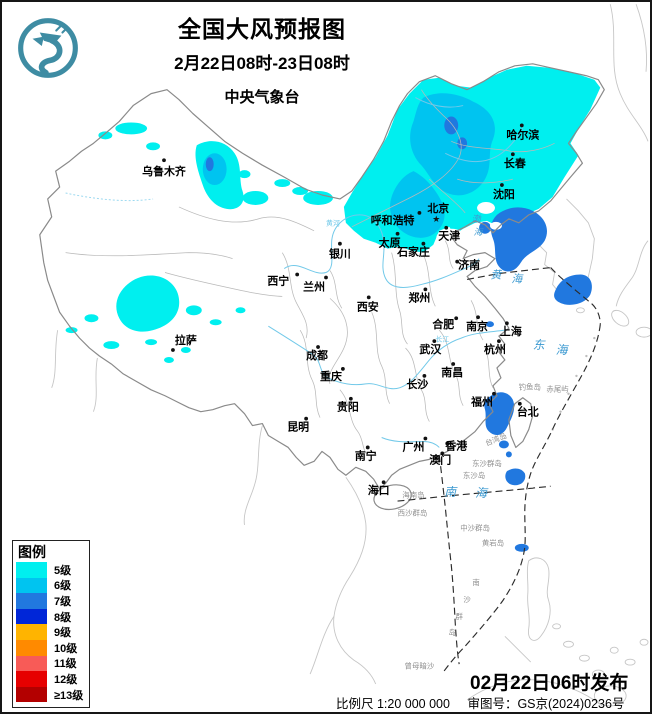 Image resolution: width=652 pixels, height=714 pixels. Describe the element at coordinates (477, 219) in the screenshot. I see `sea-label: 渤` at that location.